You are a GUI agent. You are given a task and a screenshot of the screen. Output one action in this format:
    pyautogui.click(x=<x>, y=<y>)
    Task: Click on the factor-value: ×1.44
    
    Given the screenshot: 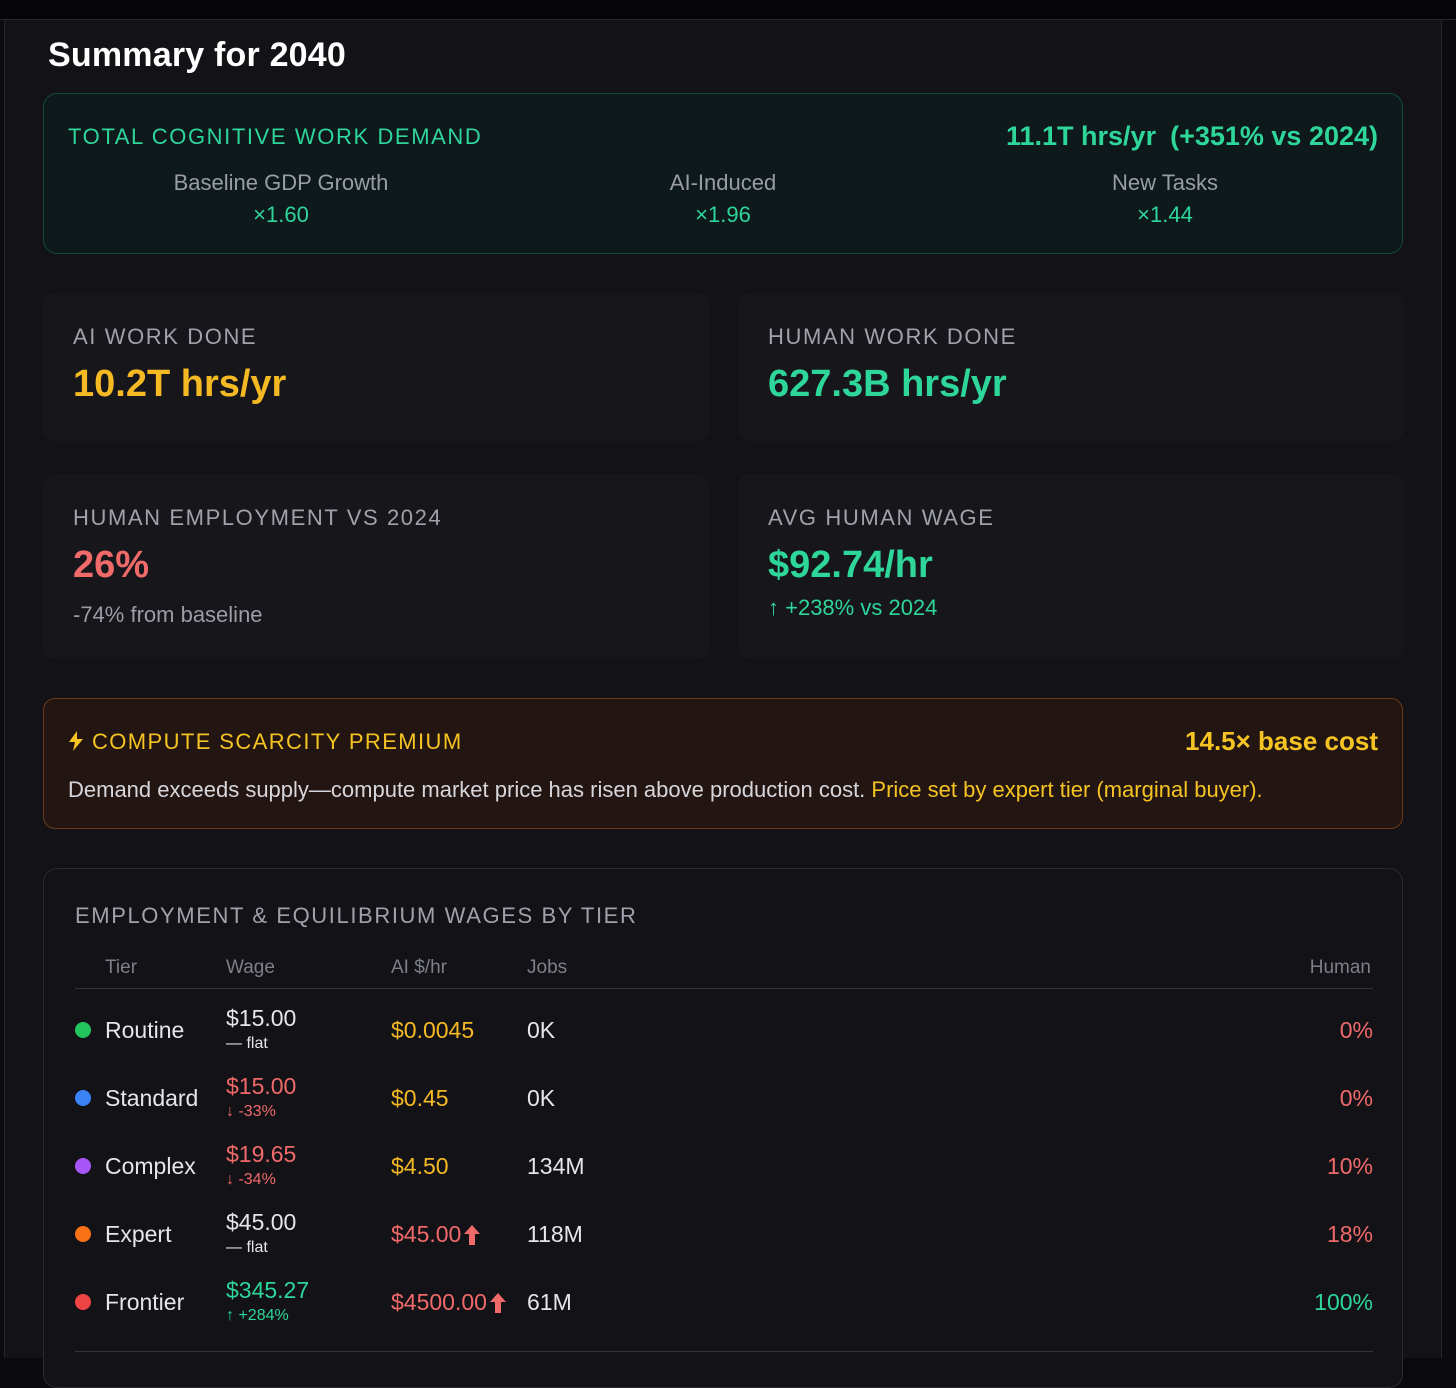 What is the action you would take?
    pyautogui.click(x=1165, y=214)
    